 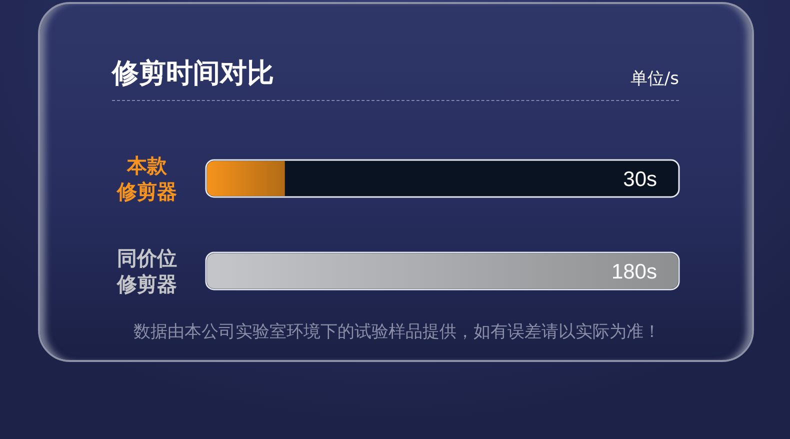 I want to click on y-tick-label: 本款修剪器, so click(x=146, y=179).